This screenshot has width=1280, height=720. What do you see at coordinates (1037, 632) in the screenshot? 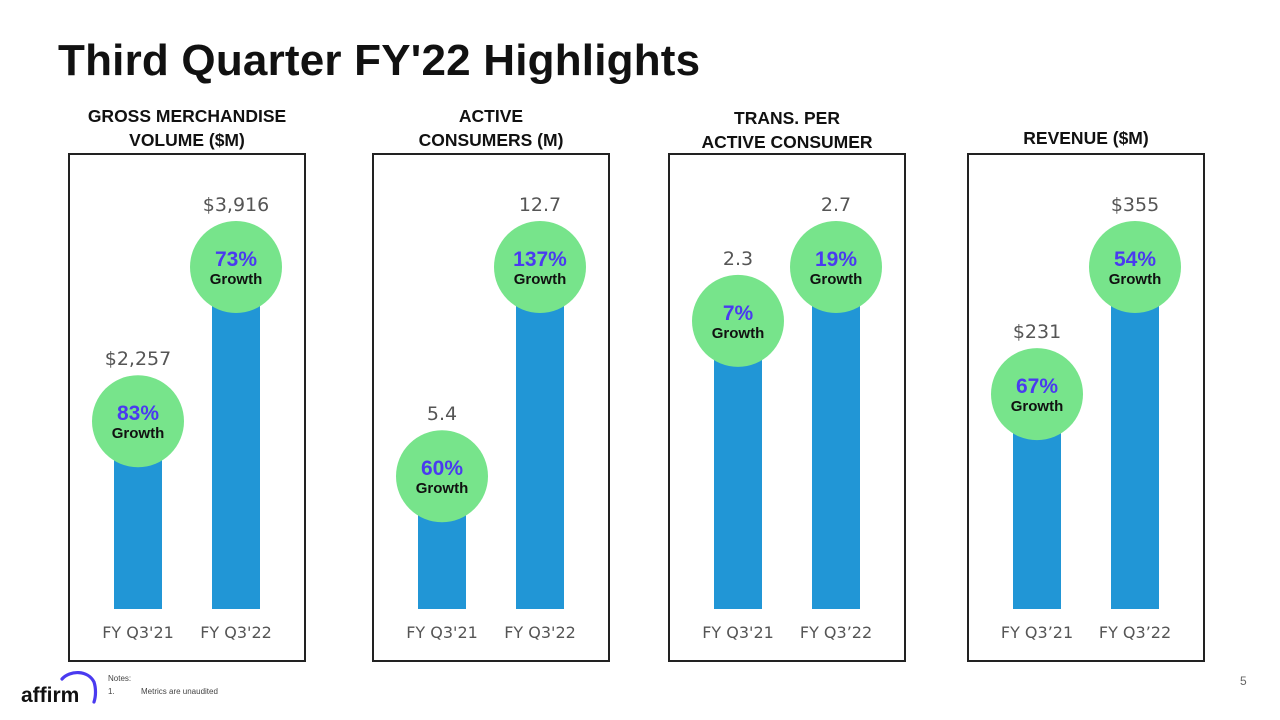
I see `x-tick-label: FY Q3’21` at bounding box center [1037, 632].